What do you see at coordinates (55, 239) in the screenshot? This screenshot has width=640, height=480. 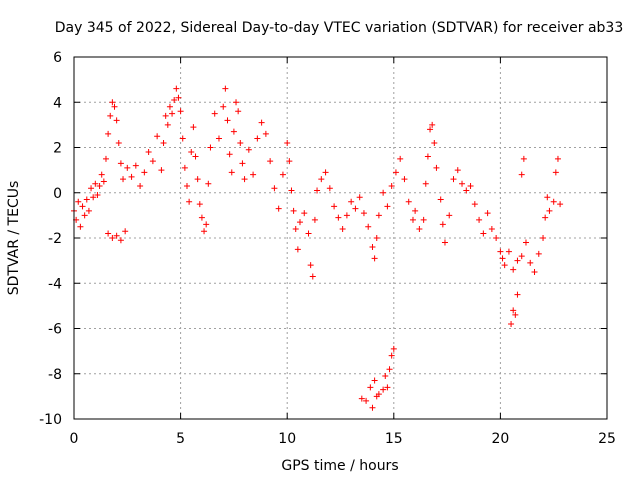 I see `y-tick-label: -2` at bounding box center [55, 239].